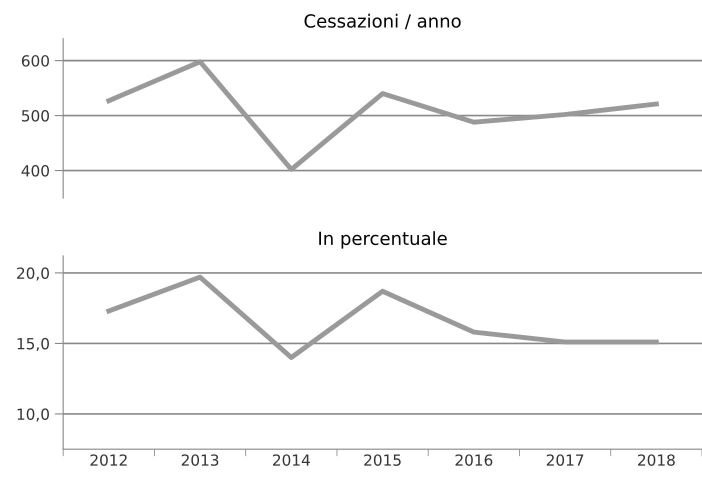  I want to click on chart-title: In percentuale, so click(383, 240).